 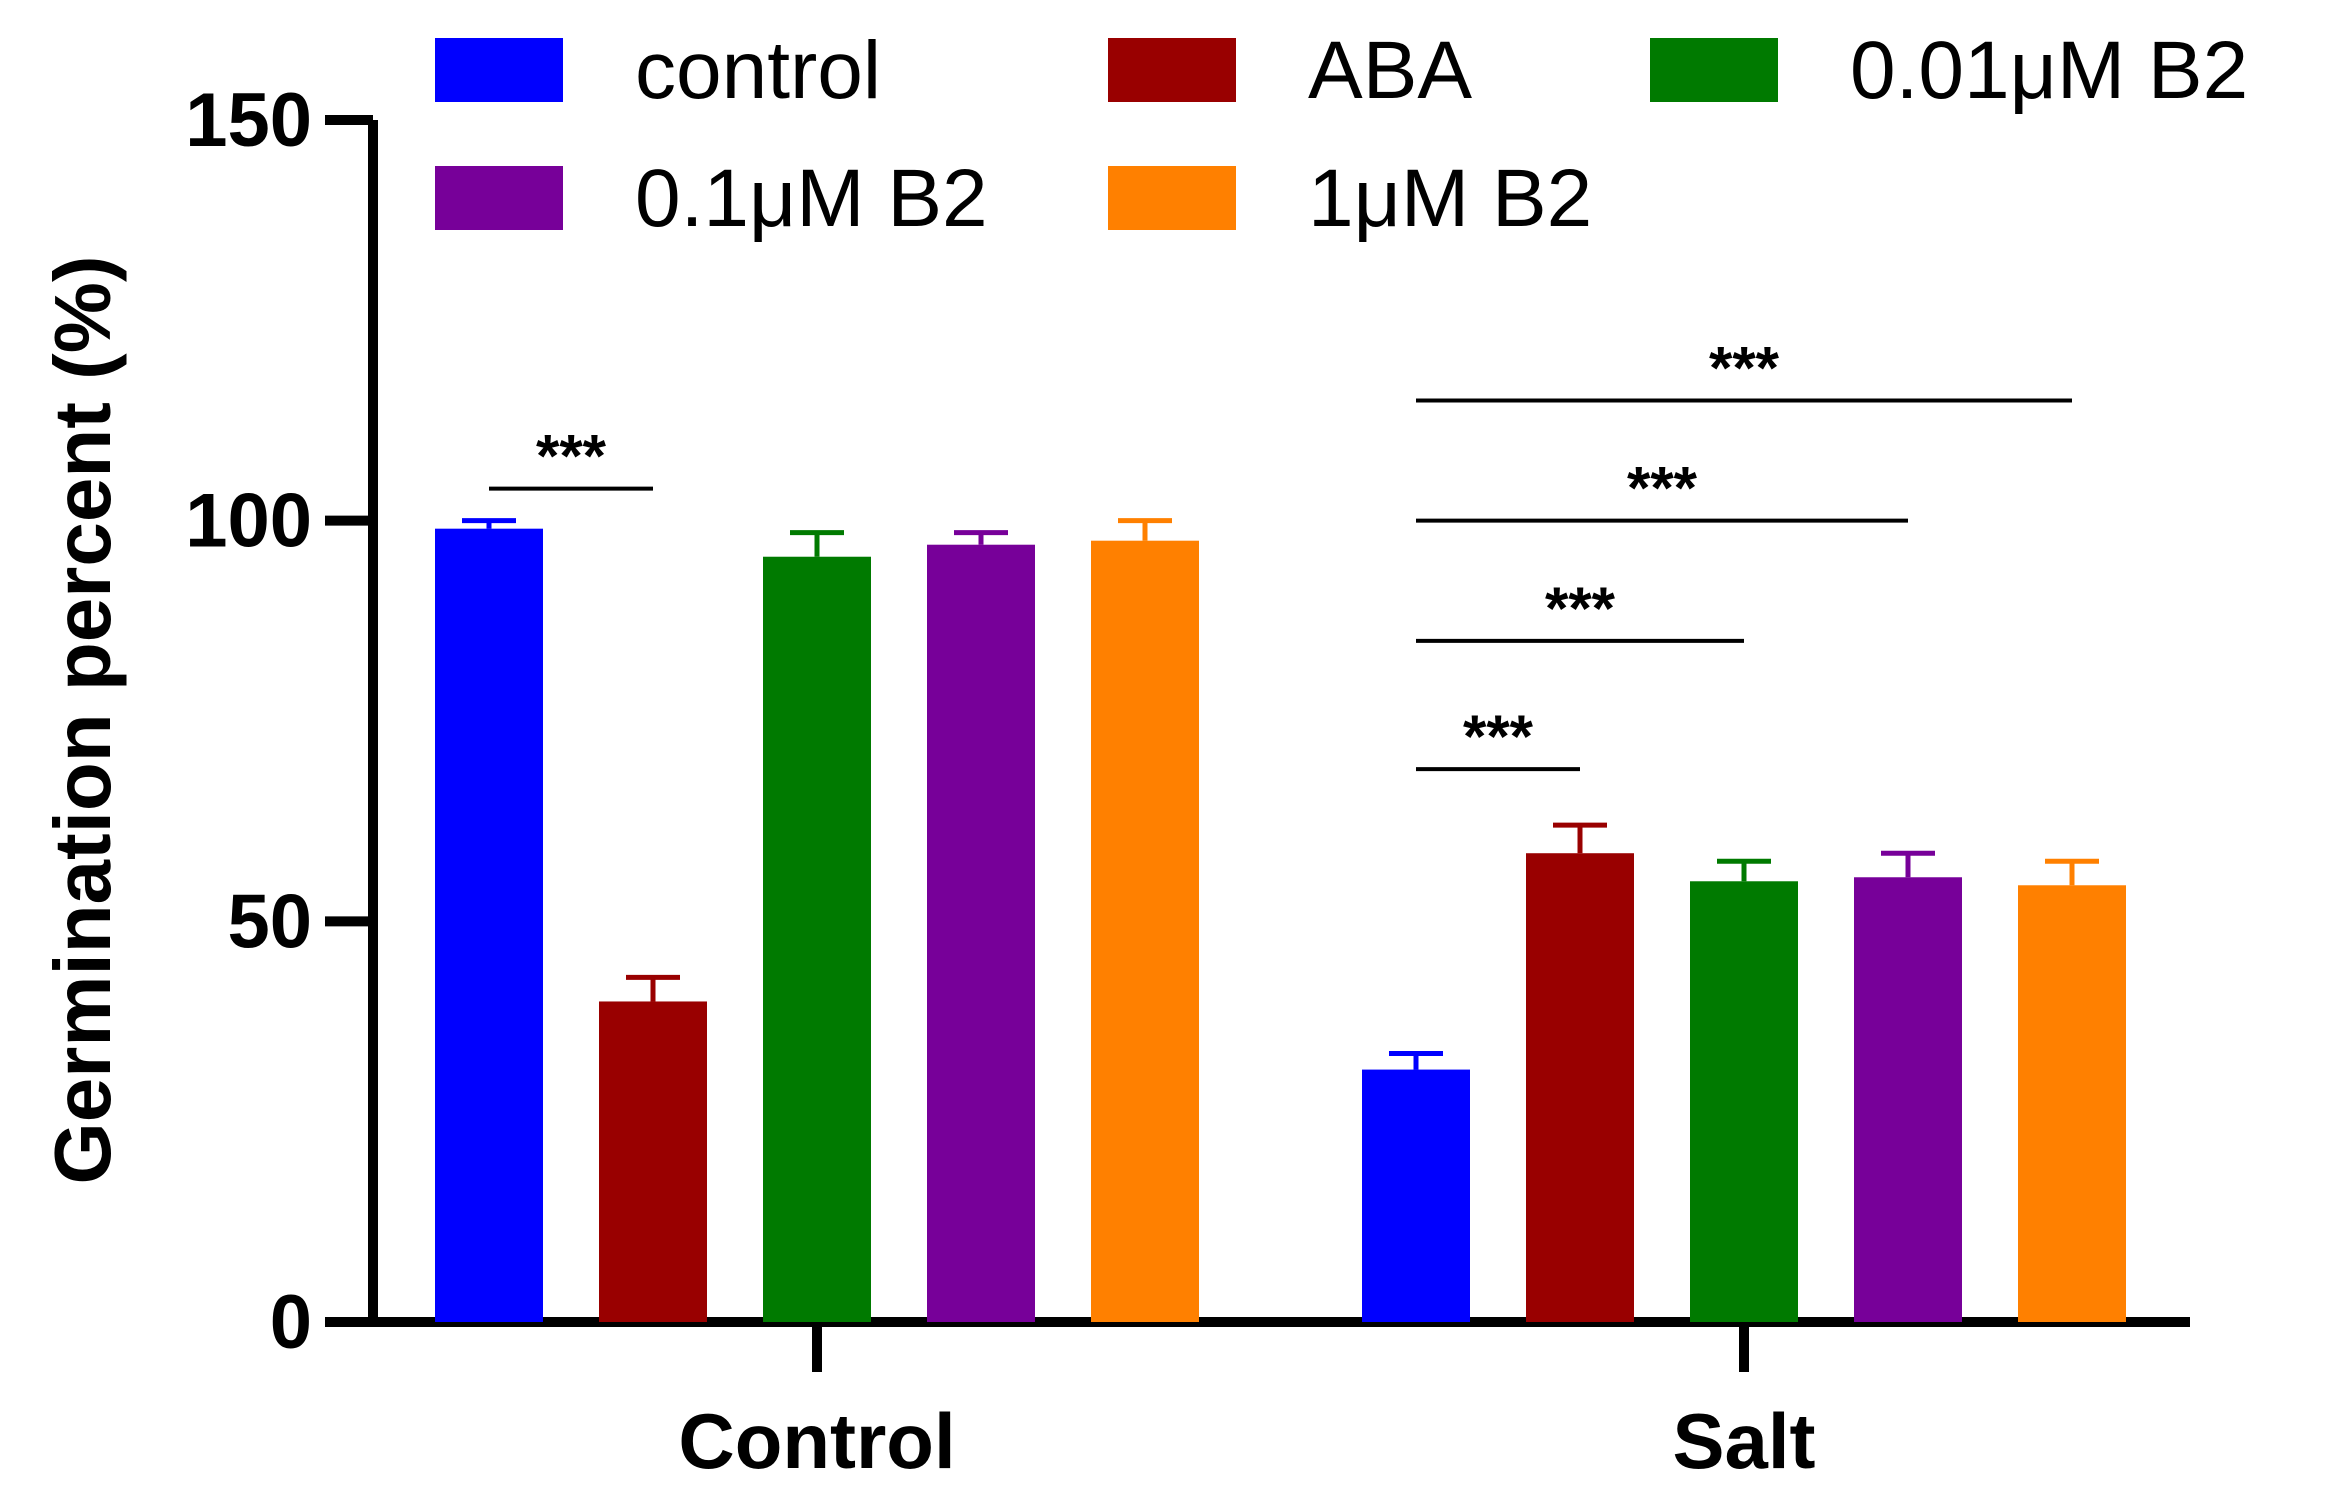 I want to click on legend-label: ABA, so click(x=1390, y=70).